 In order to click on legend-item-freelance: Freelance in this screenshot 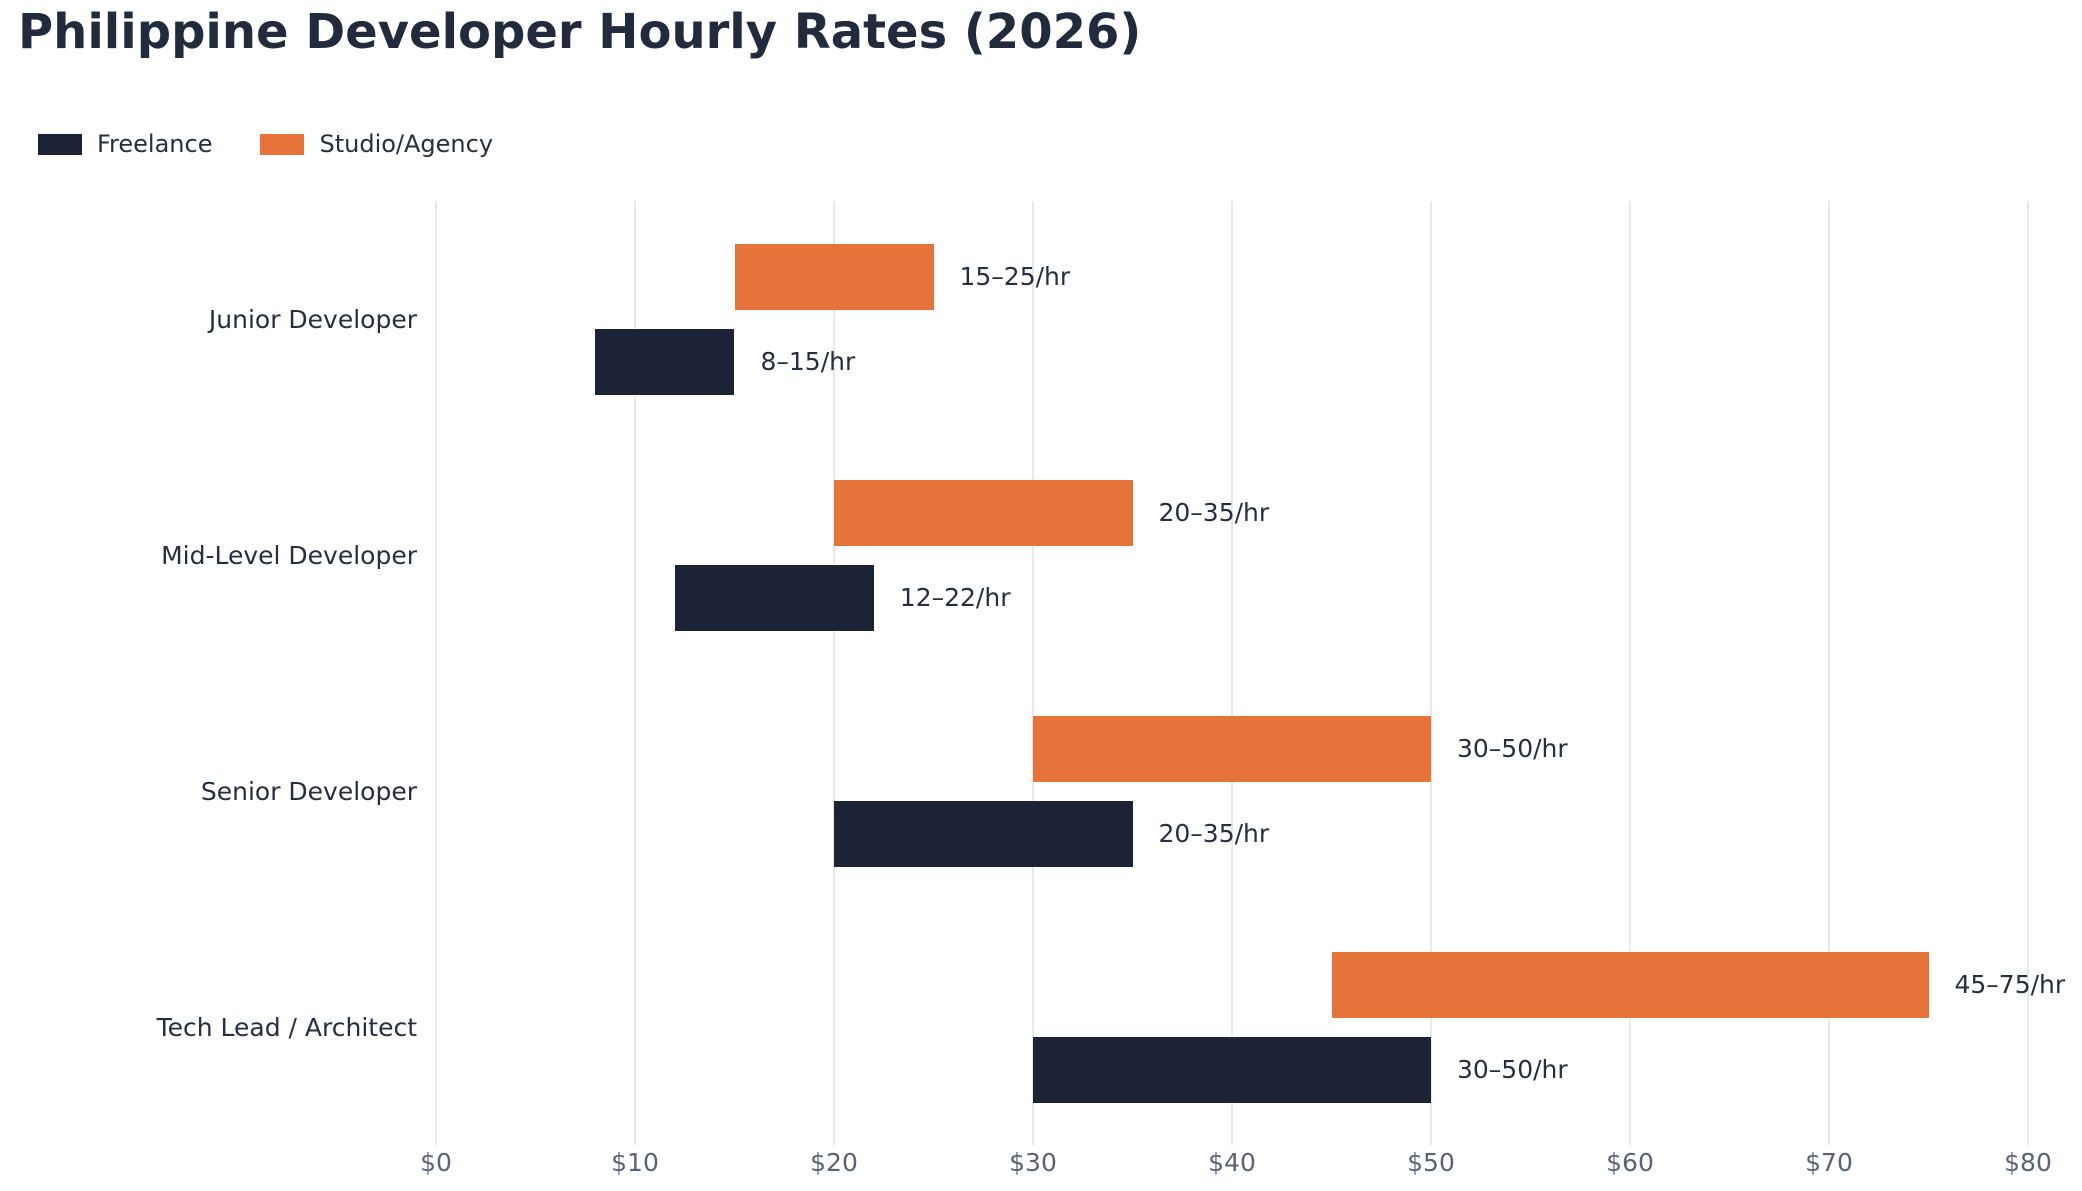, I will do `click(125, 144)`.